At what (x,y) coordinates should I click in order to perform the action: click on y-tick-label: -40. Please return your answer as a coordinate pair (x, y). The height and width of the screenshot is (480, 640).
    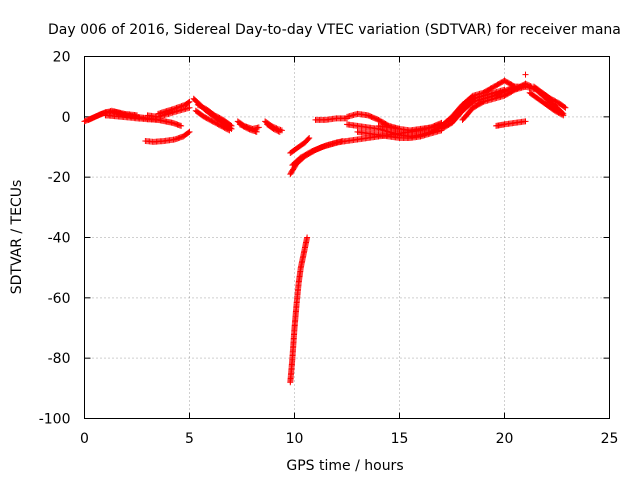
    Looking at the image, I should click on (59, 239).